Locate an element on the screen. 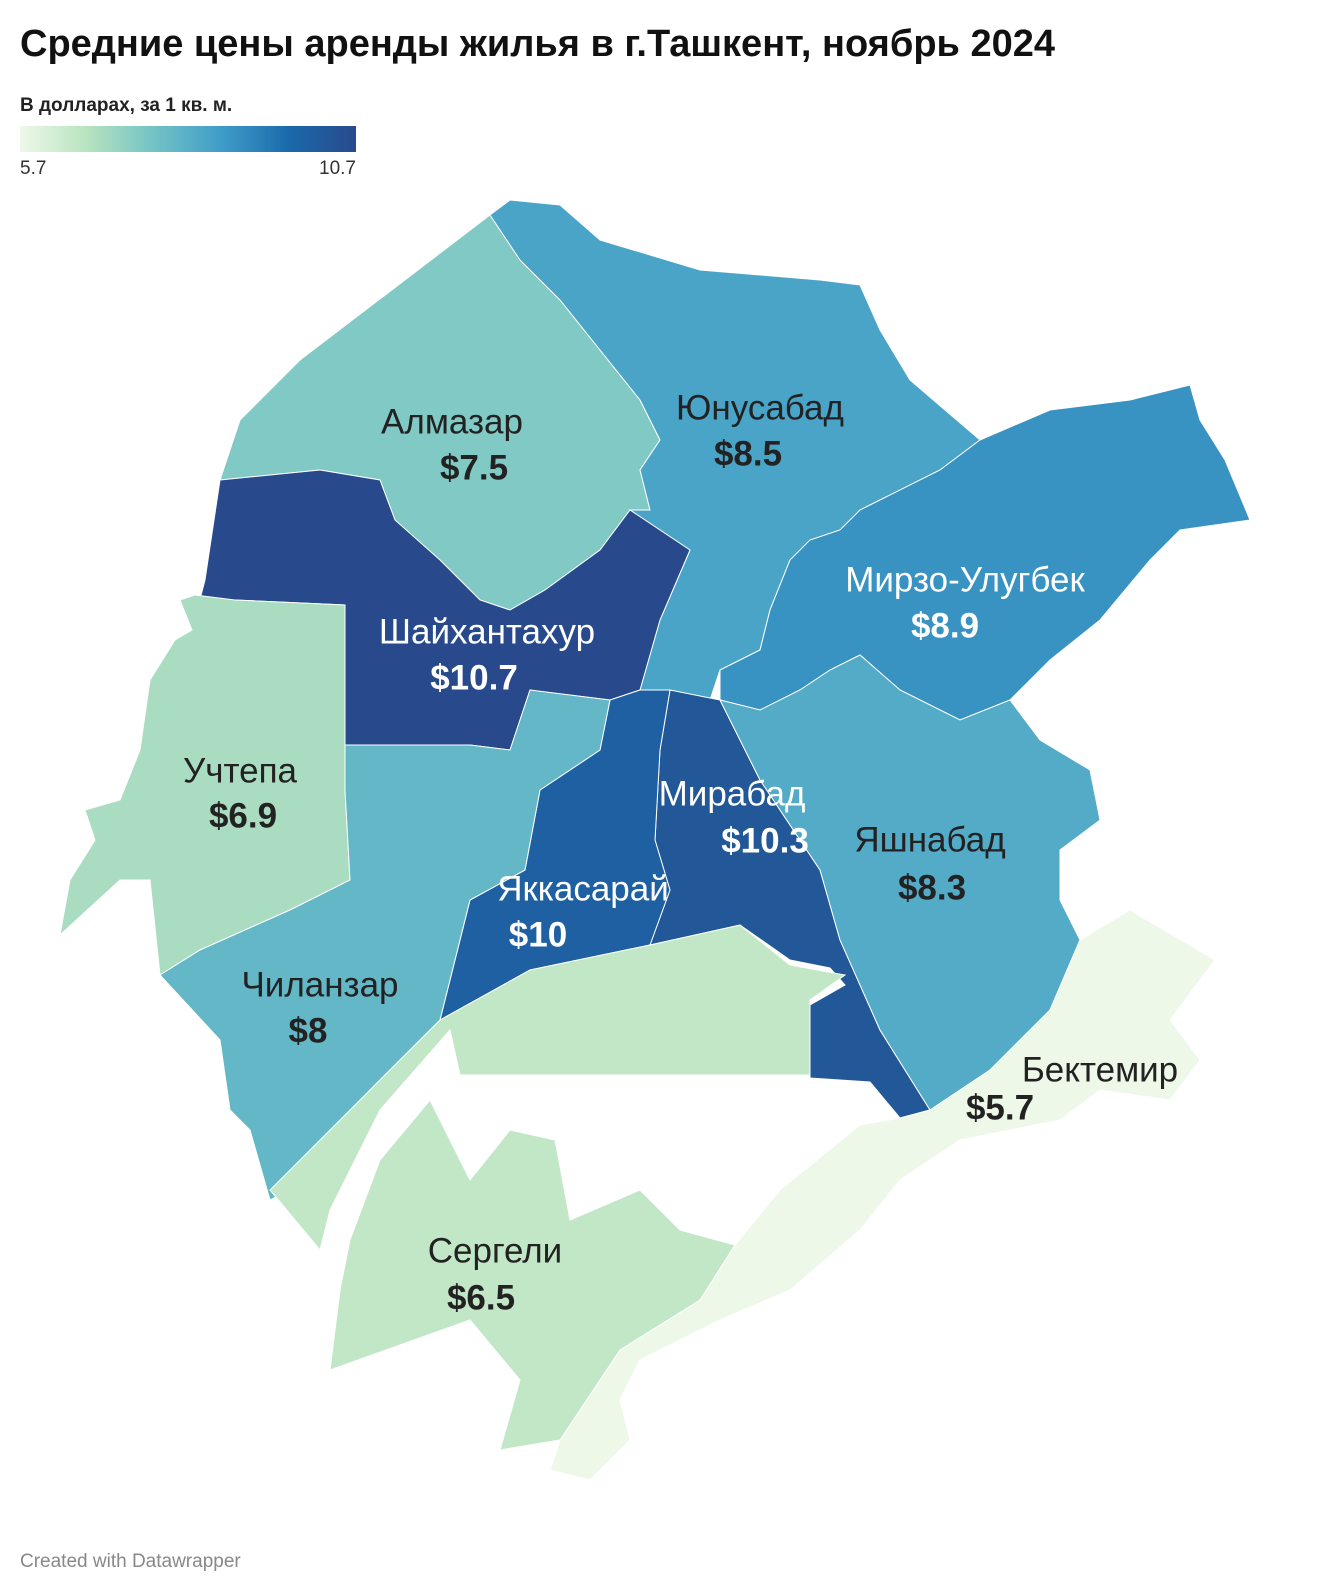  region-name: Яшнабад is located at coordinates (929, 839).